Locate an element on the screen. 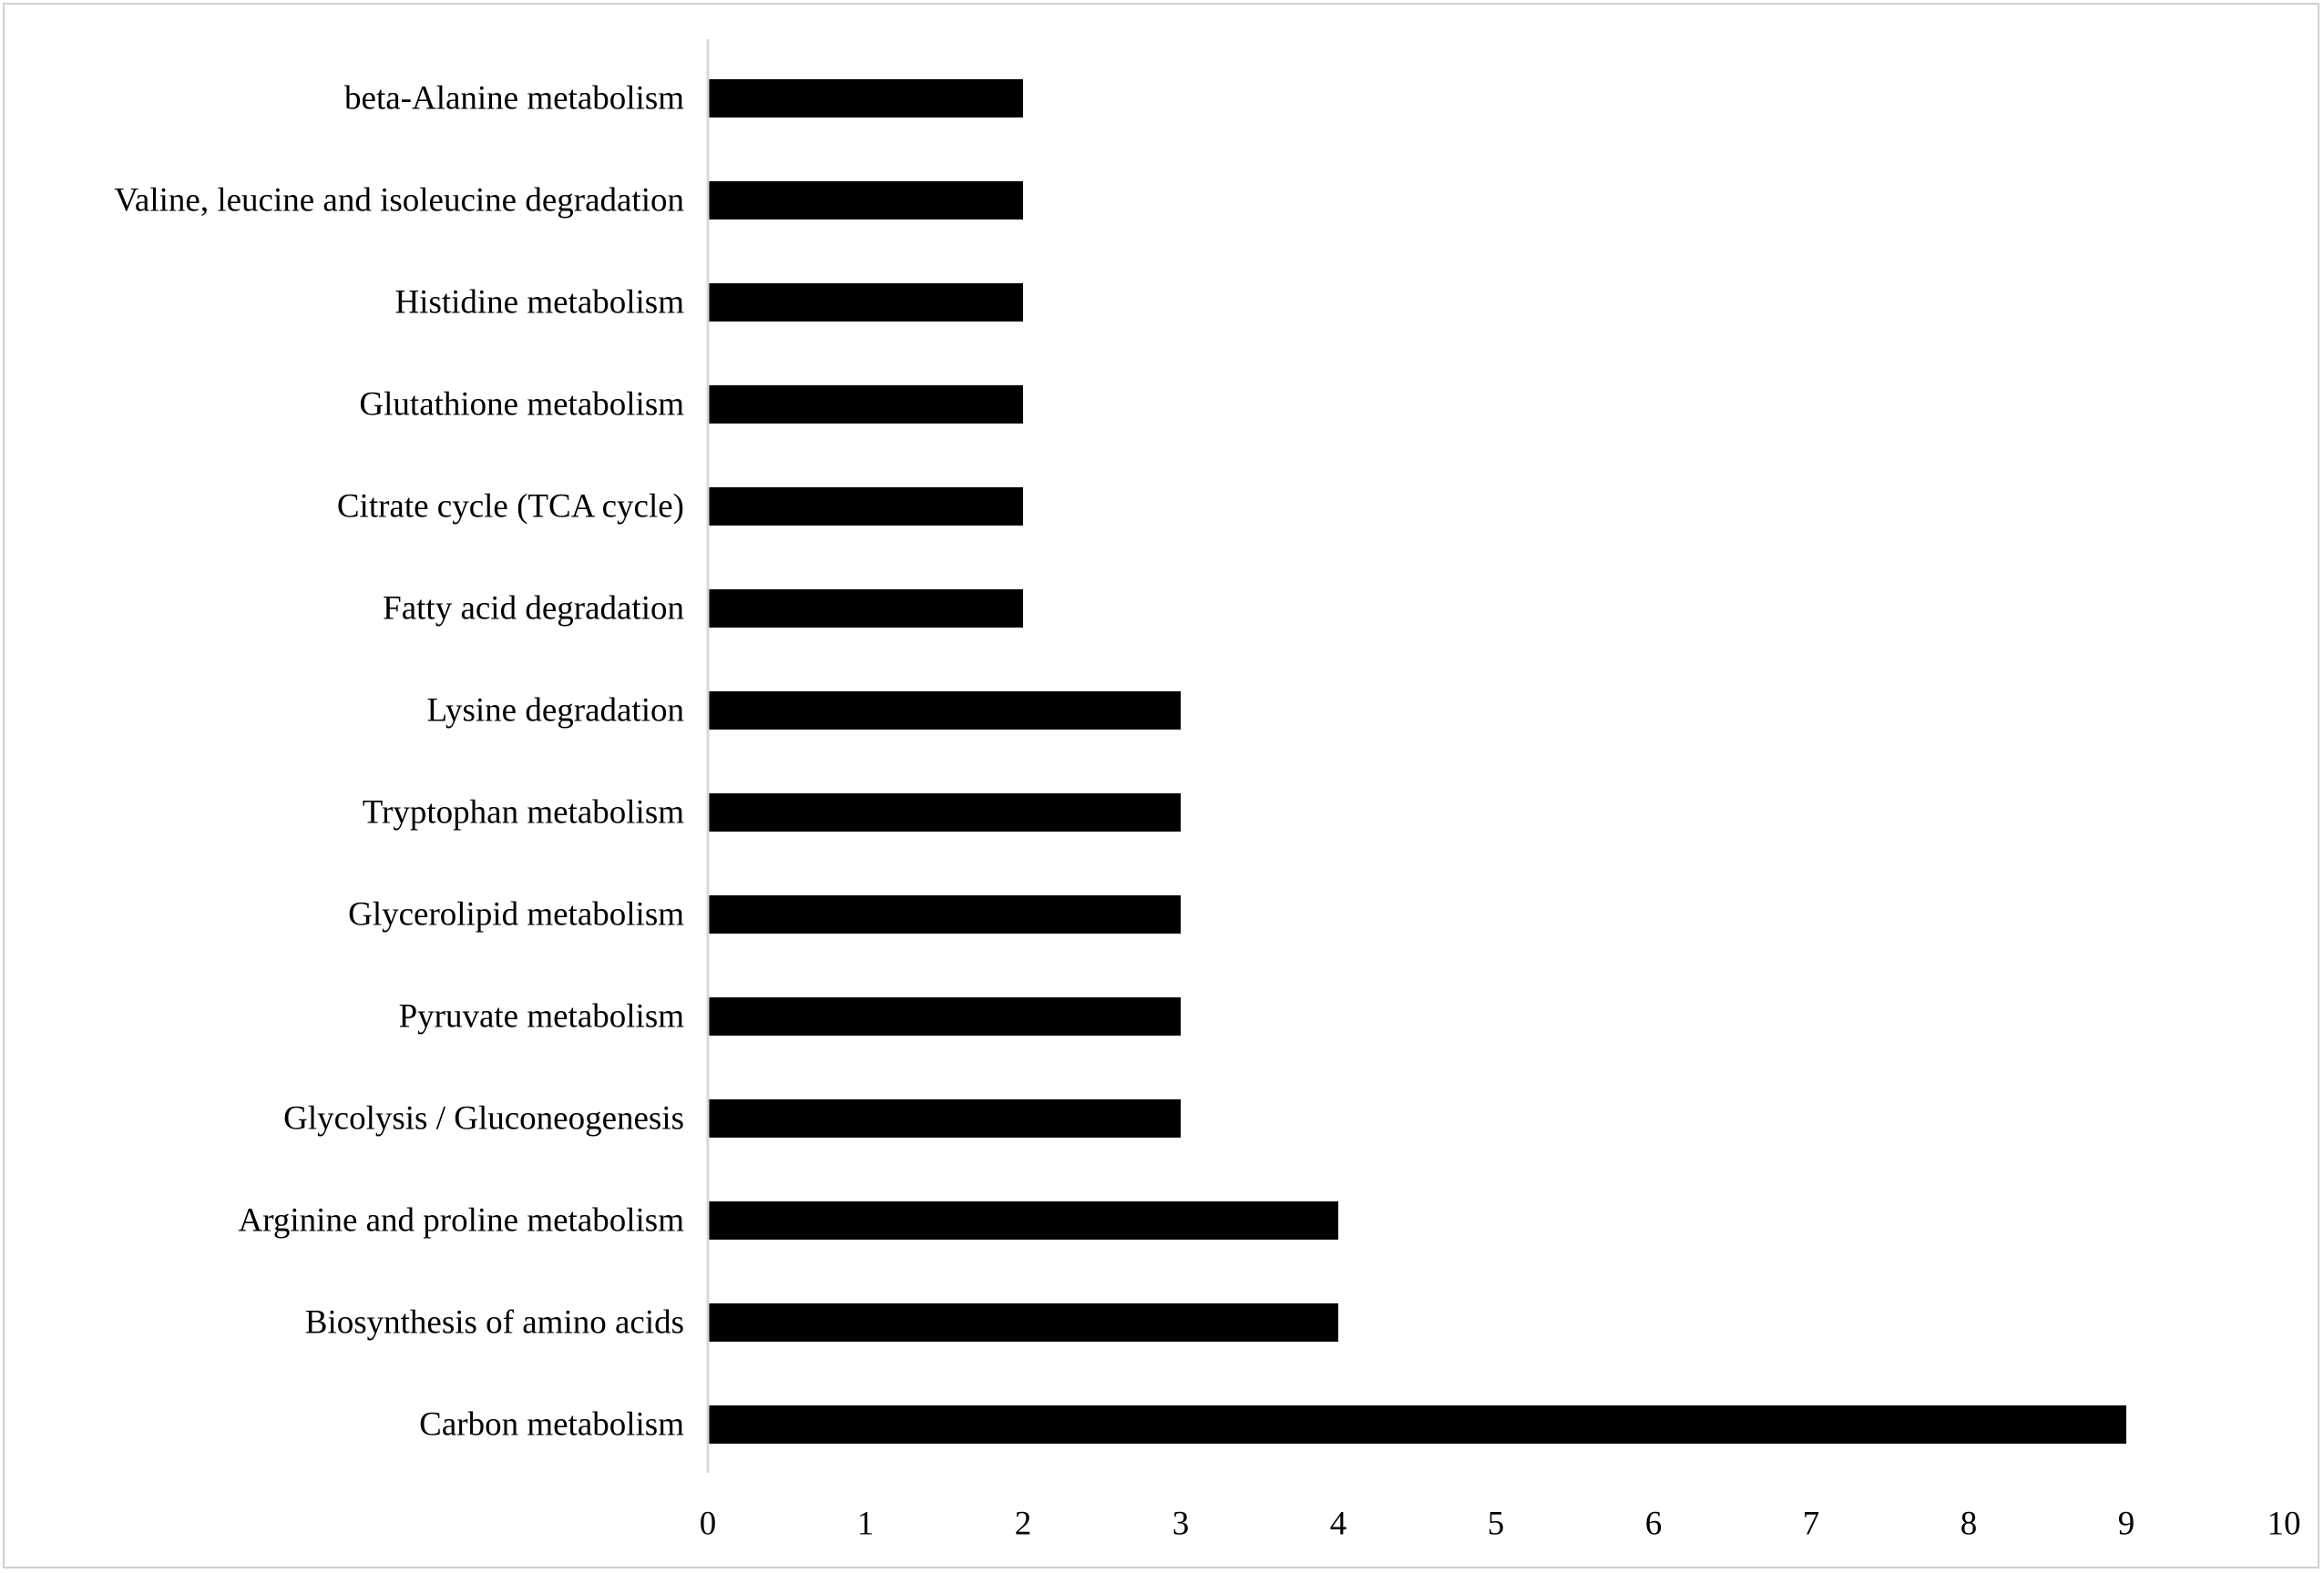  category-label: Carbon metabolism is located at coordinates (552, 1425).